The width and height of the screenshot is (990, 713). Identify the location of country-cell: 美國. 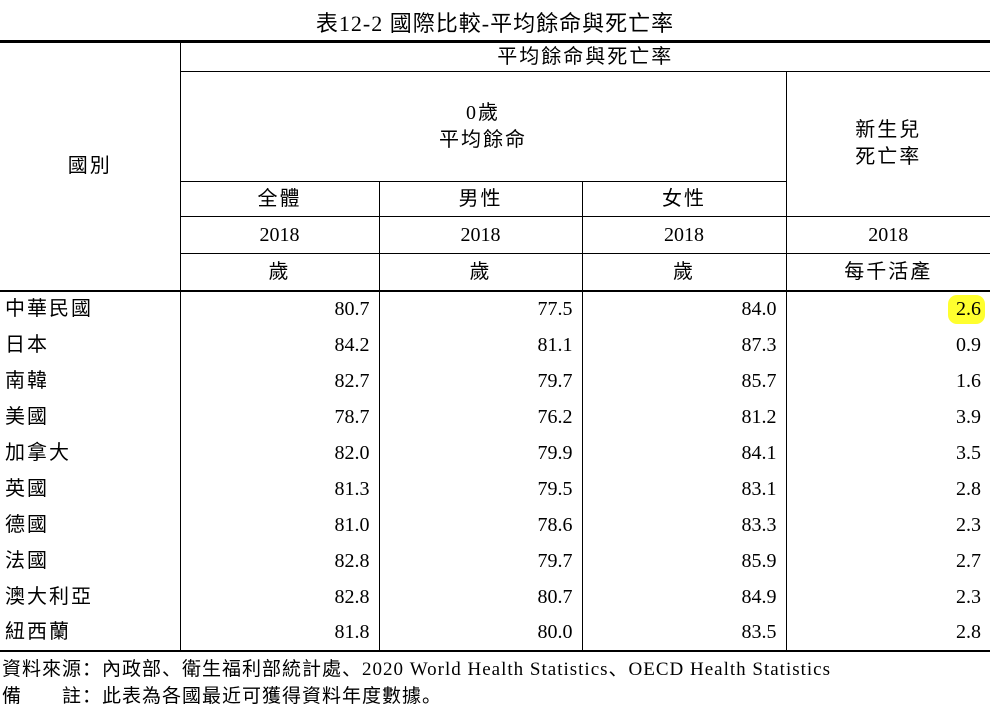
(27, 416).